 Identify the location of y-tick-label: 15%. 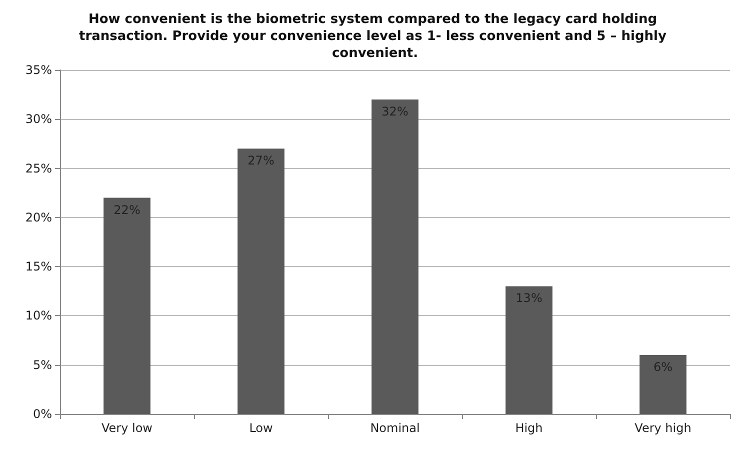
(38, 267).